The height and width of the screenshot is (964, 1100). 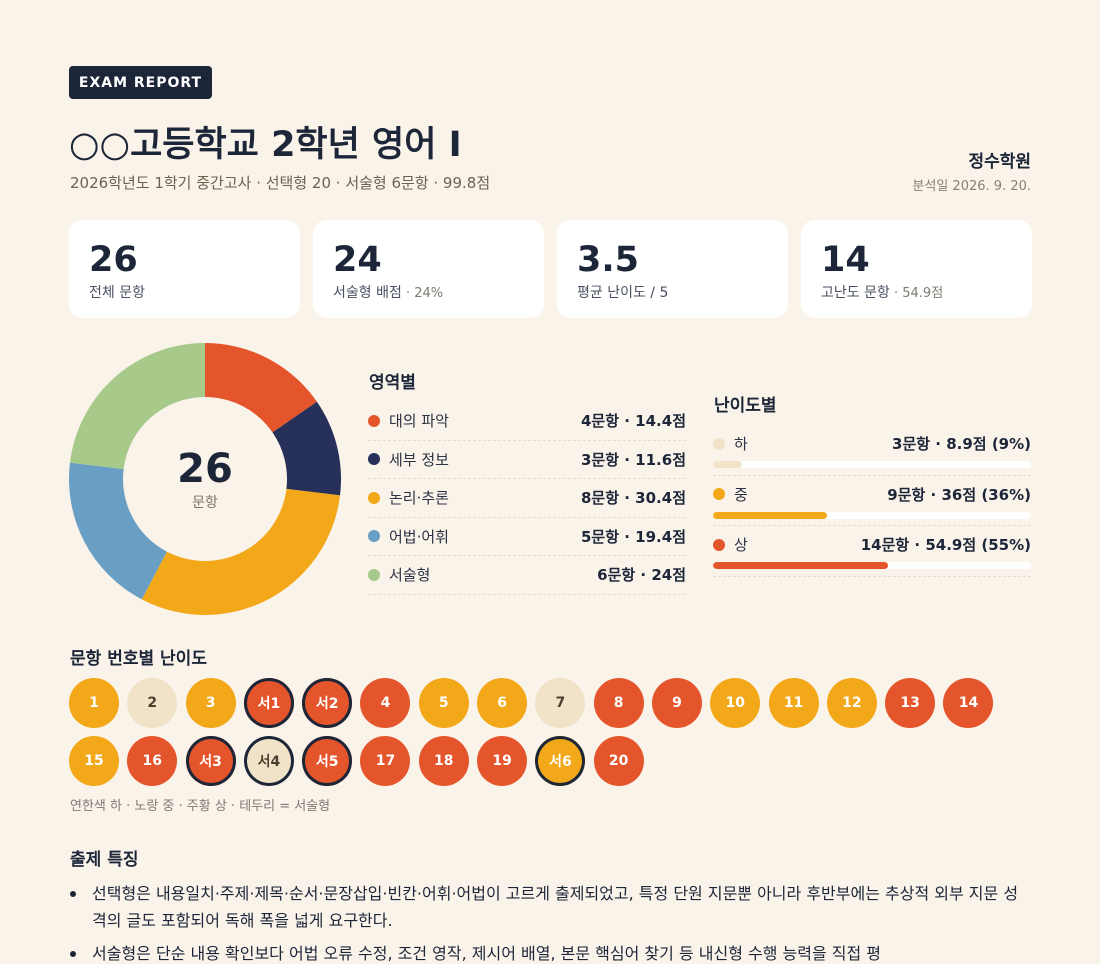 I want to click on area-left: 논리·추론, so click(x=408, y=497).